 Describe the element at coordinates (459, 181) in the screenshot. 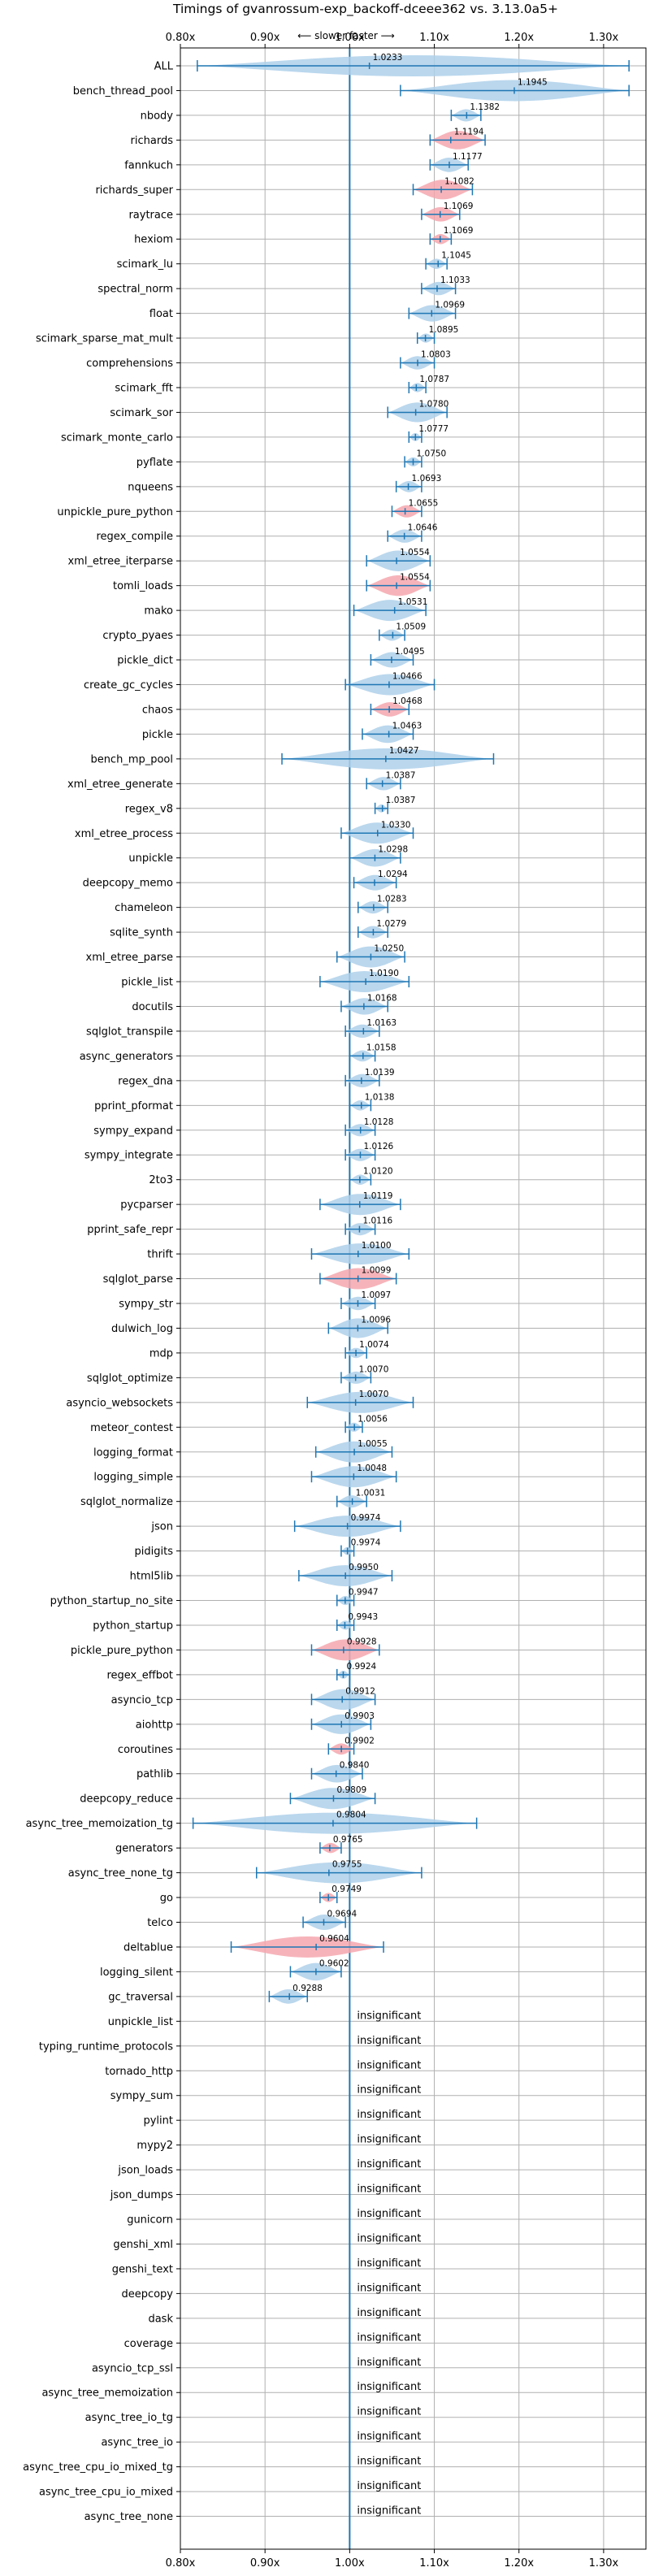

I see `value-label: 1.1082` at that location.